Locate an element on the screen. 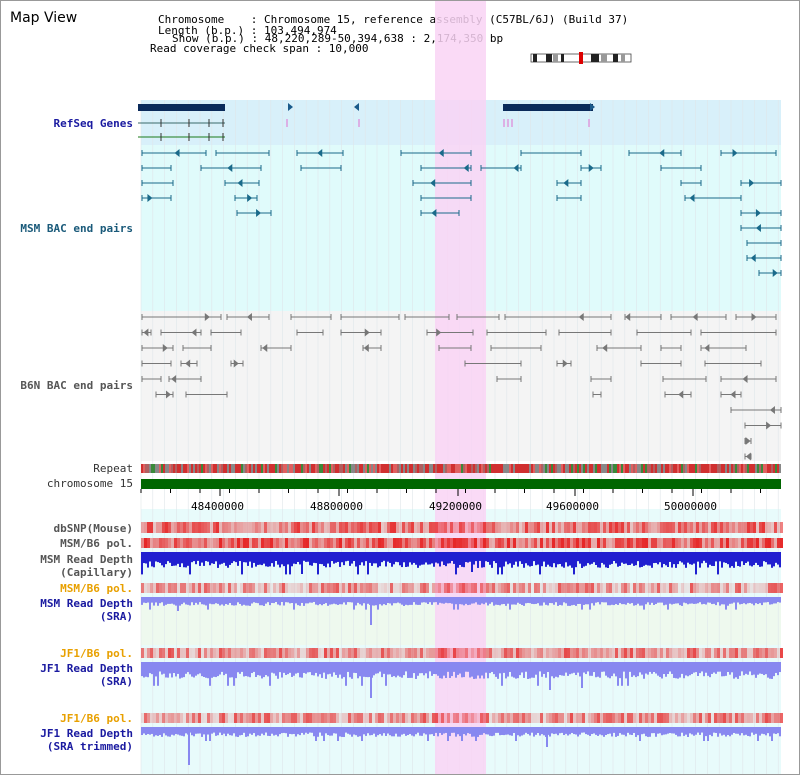 The width and height of the screenshot is (800, 775). track-label-jf1-depth-sra: JF1 Read Depth is located at coordinates (86, 668).